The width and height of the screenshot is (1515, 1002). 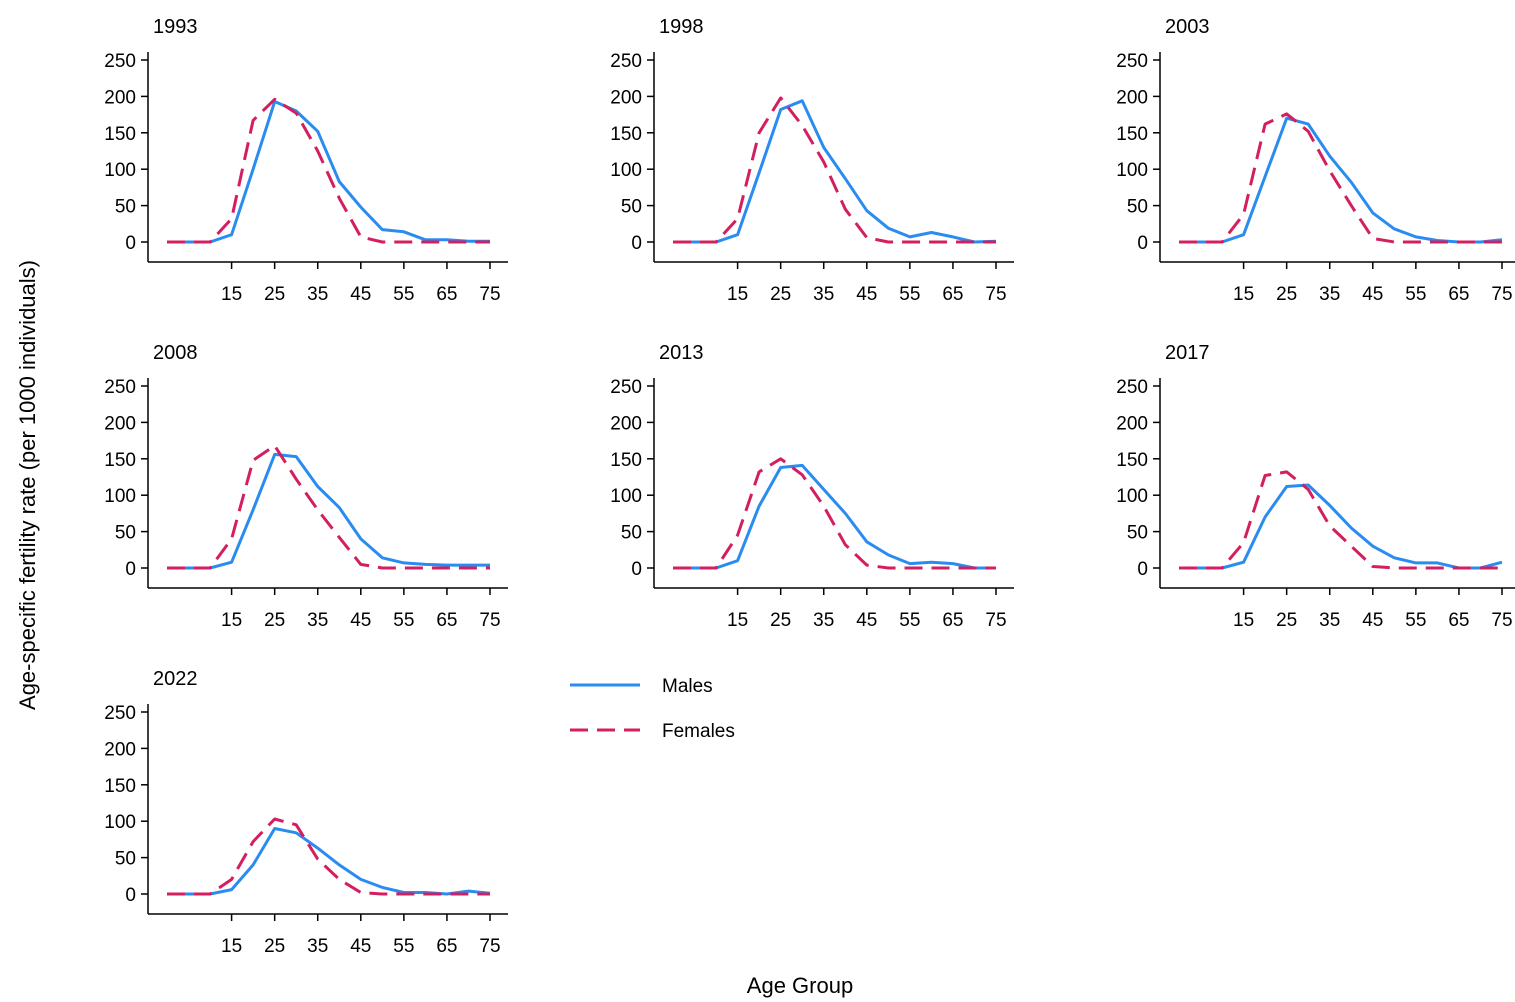 What do you see at coordinates (175, 353) in the screenshot?
I see `panel-title: 2008` at bounding box center [175, 353].